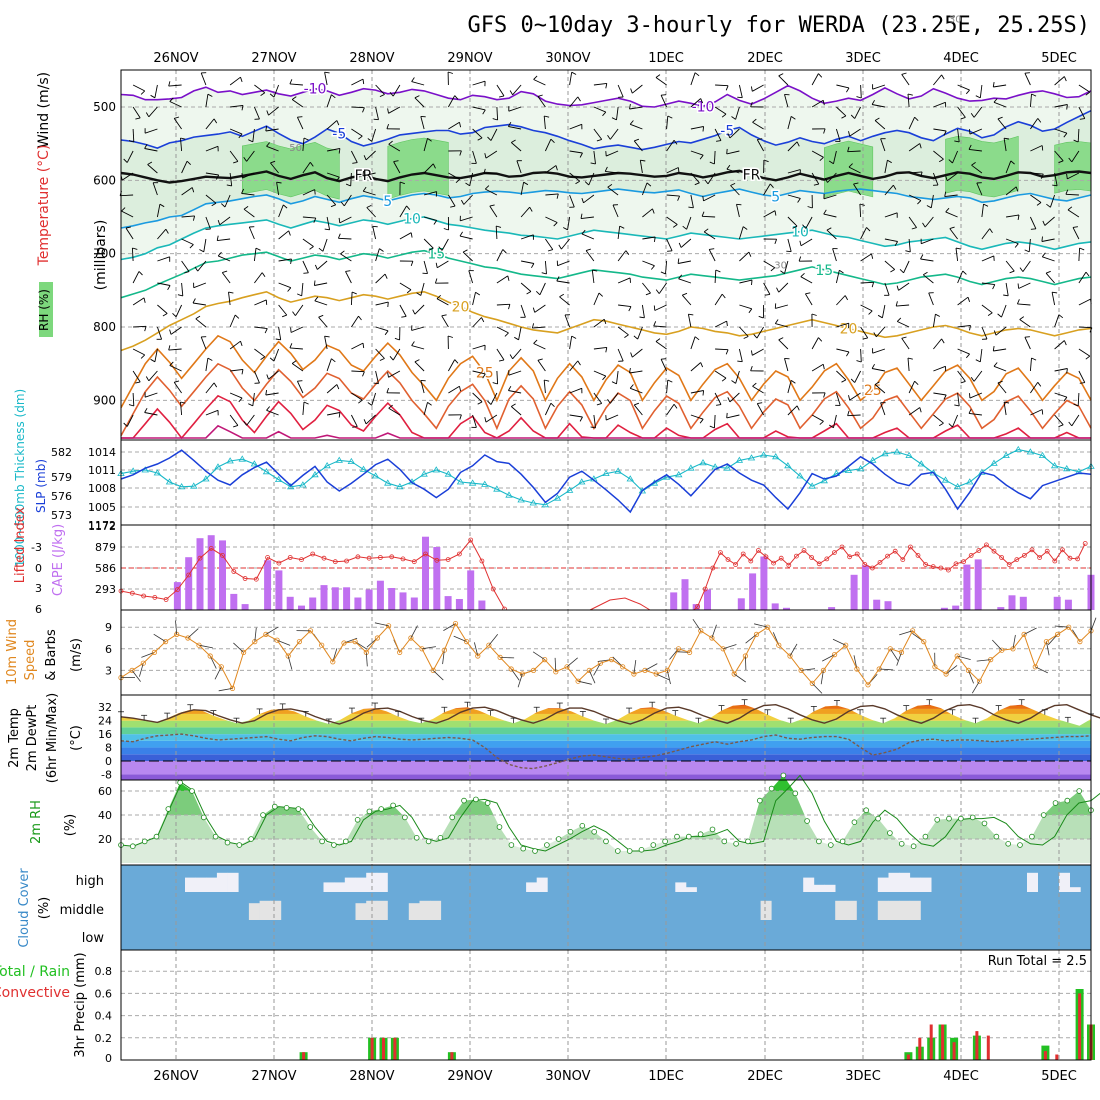  Describe the element at coordinates (395, 1048) in the screenshot. I see `precip-conv-bar` at that location.